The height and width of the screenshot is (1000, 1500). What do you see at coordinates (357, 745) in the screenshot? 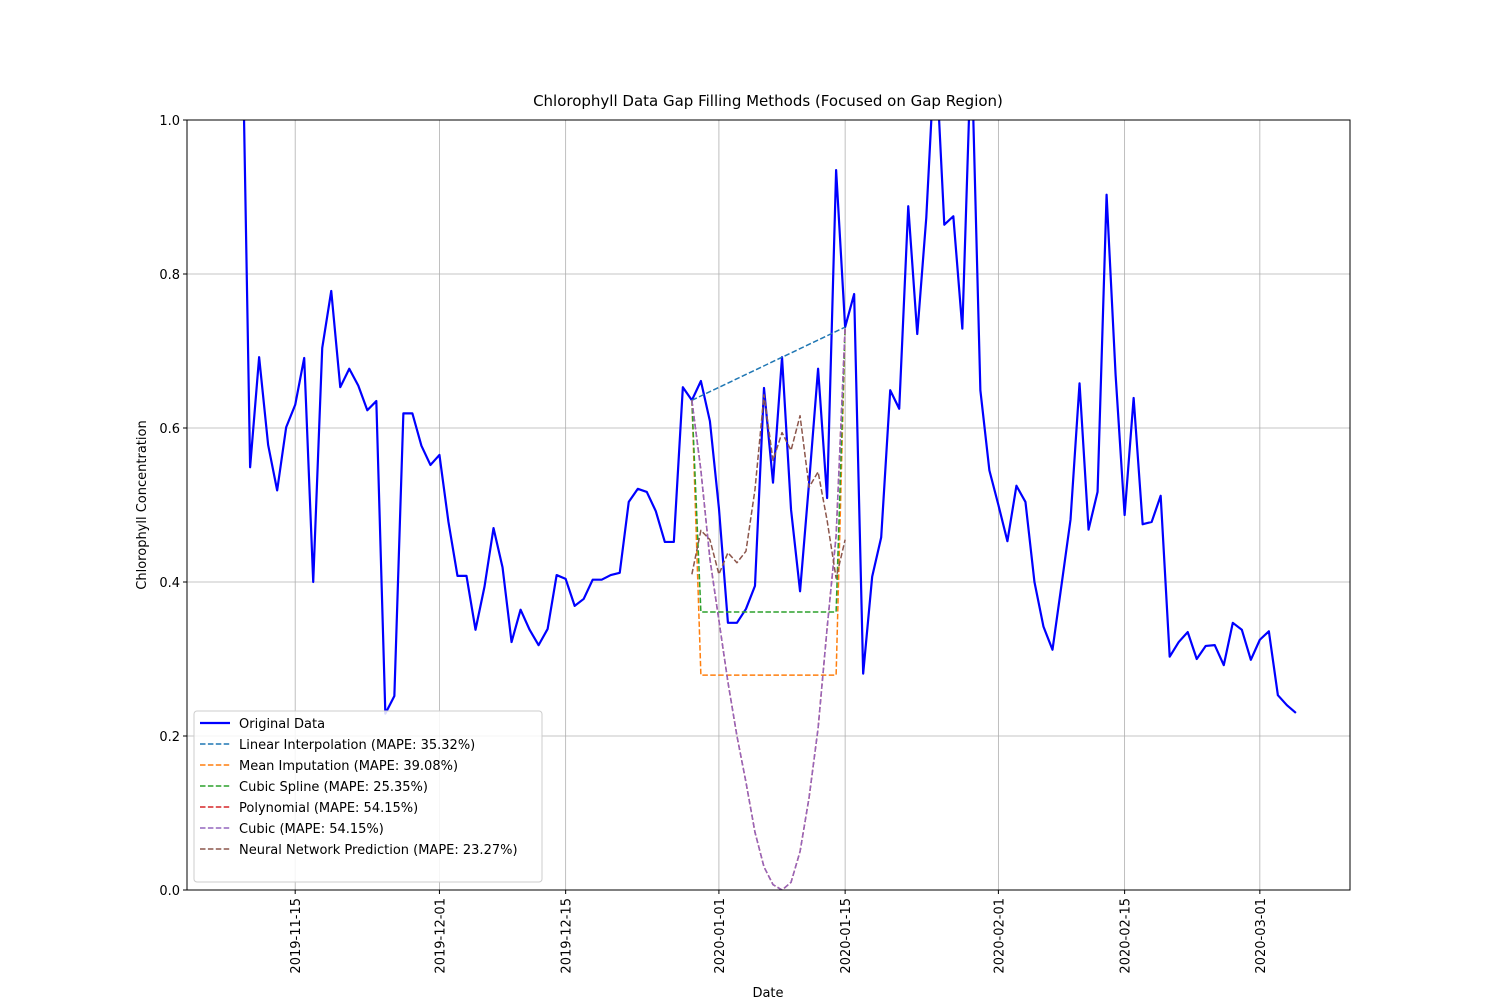
I see `legend-label: Linear Interpolation (MAPE: 35.32%)` at bounding box center [357, 745].